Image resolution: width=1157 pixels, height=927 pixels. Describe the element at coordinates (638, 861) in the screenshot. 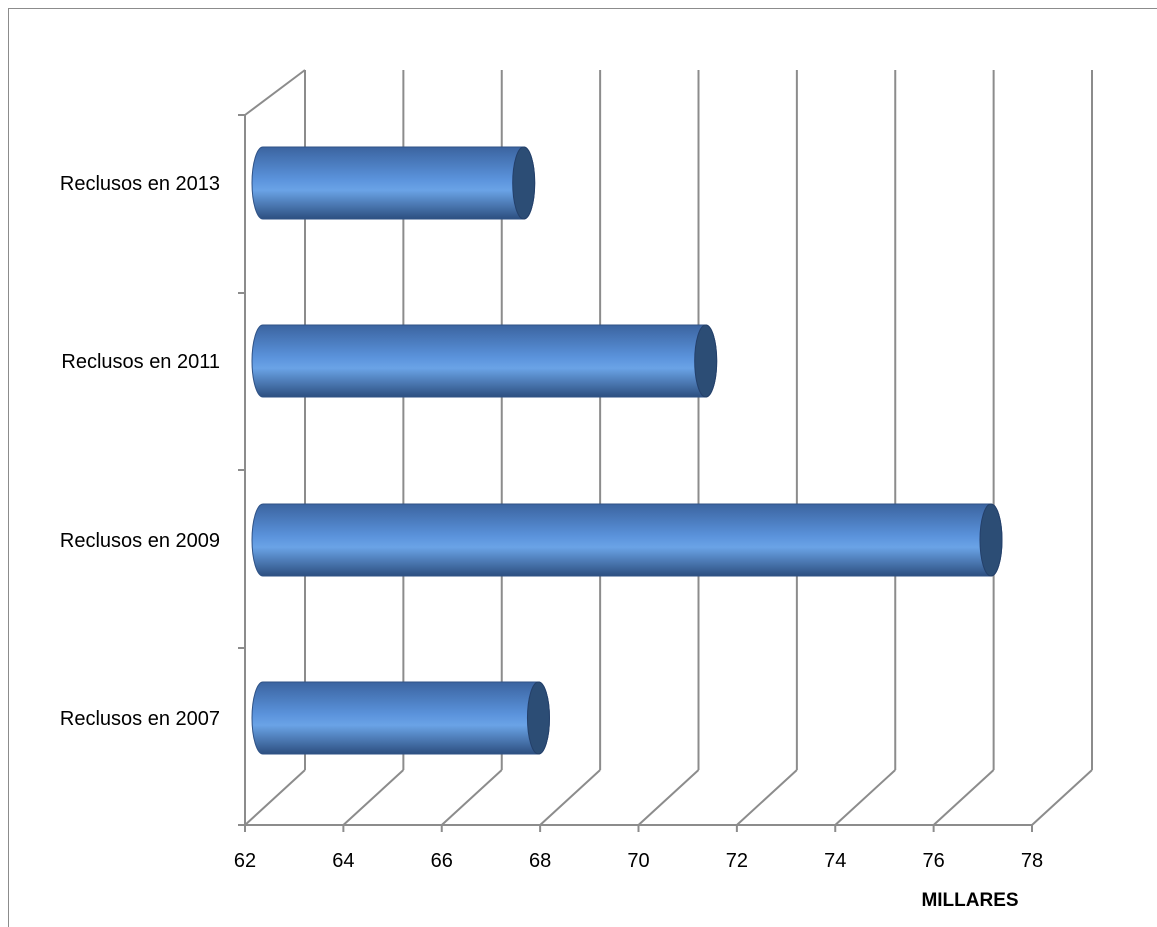

I see `x-tick-label: 70` at that location.